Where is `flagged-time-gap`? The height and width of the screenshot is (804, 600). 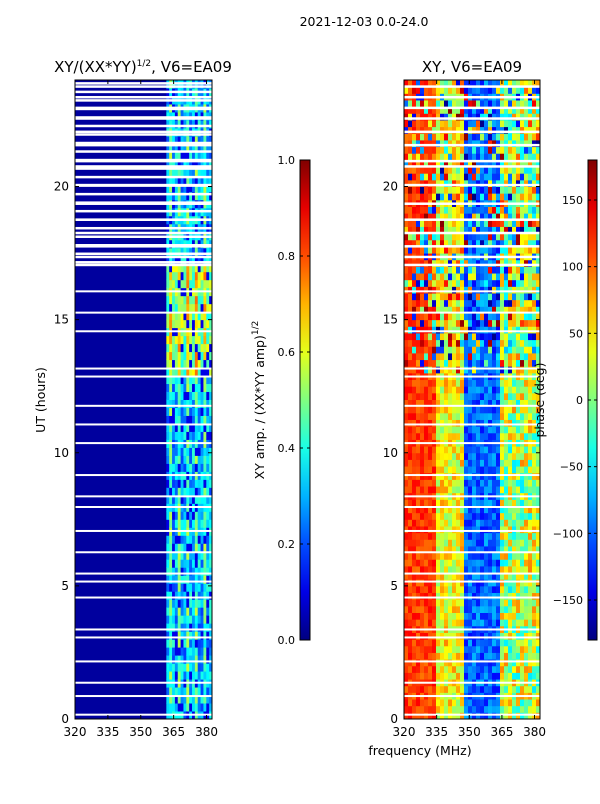 flagged-time-gap is located at coordinates (143, 194).